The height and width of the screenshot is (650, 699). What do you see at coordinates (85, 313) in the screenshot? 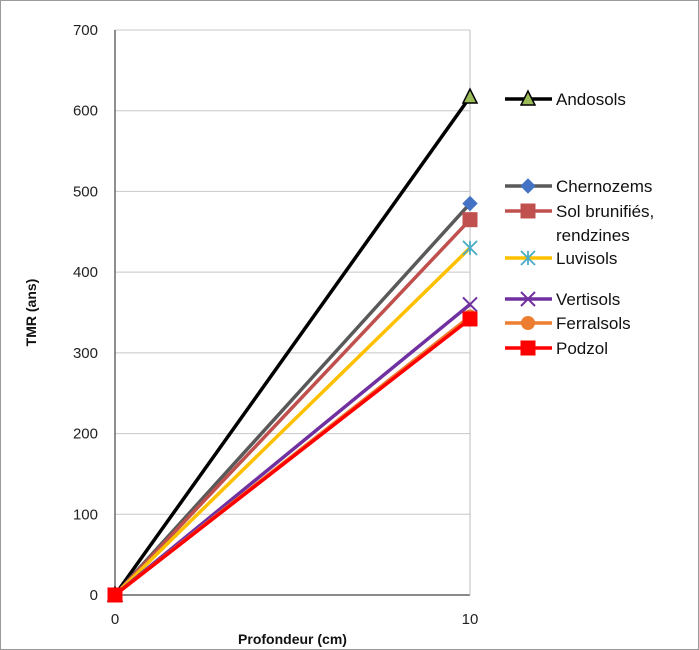
I see `y-tick-labels: 0 100 200 300 400 500 600 700` at bounding box center [85, 313].